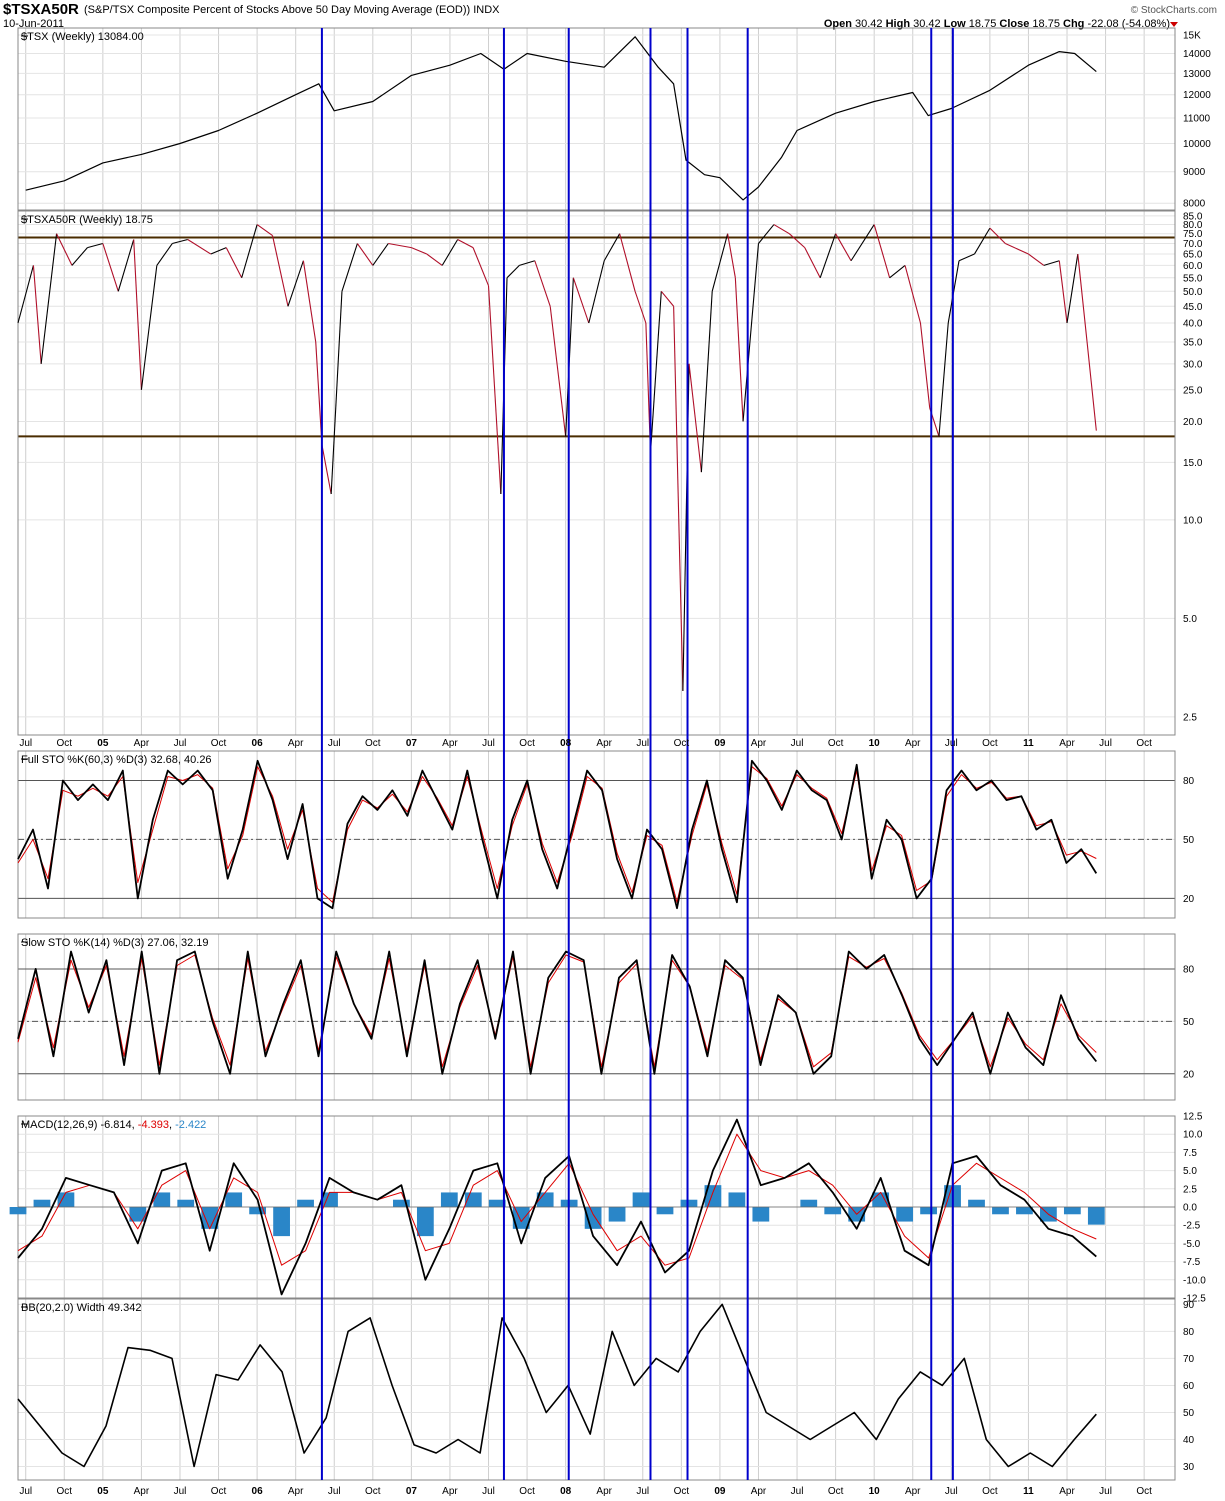 The height and width of the screenshot is (1501, 1225). Describe the element at coordinates (557, 1385) in the screenshot. I see `bb-width-line` at that location.